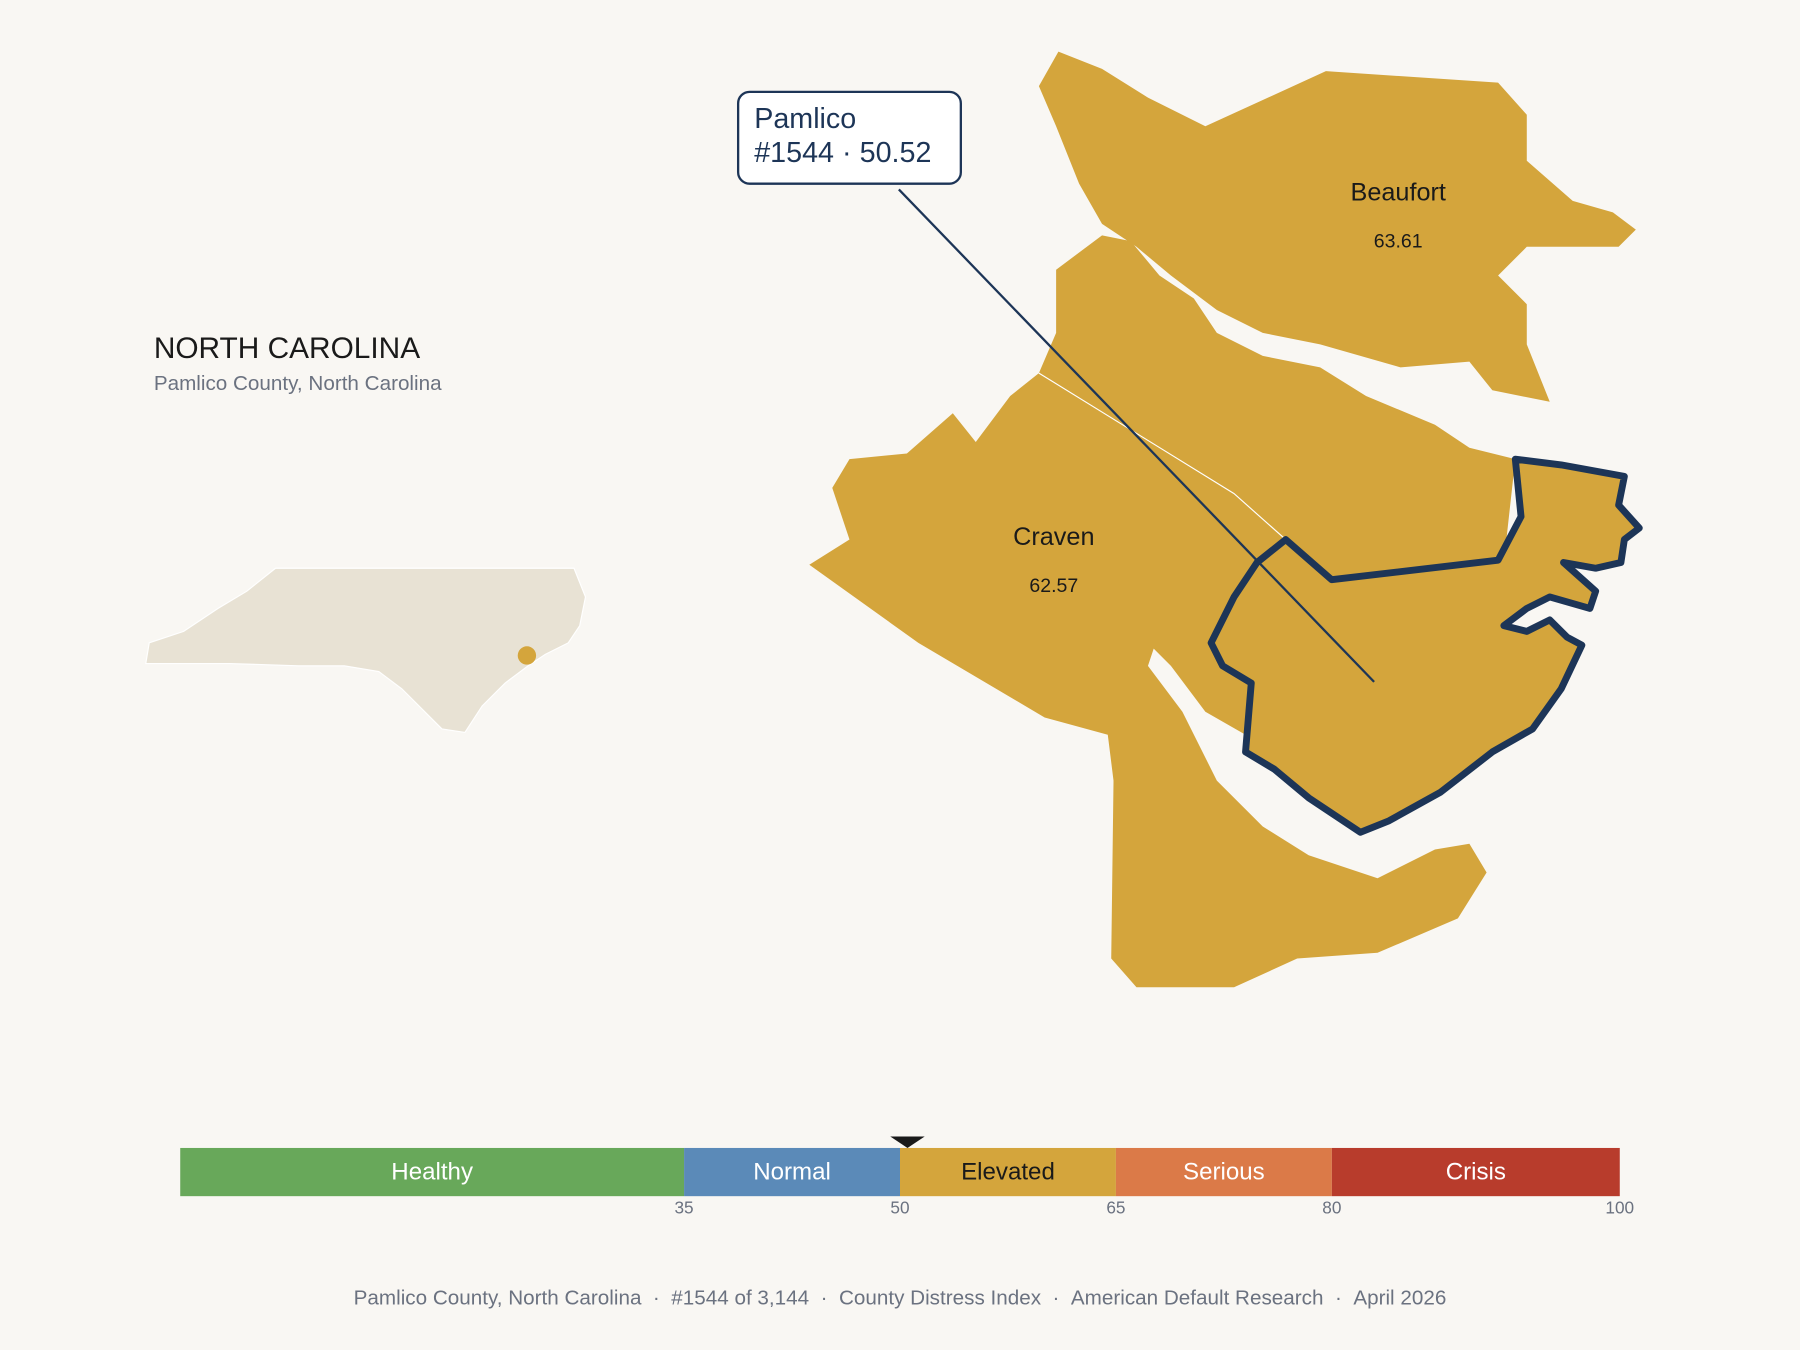  Describe the element at coordinates (805, 119) in the screenshot. I see `callout-name: Pamlico` at that location.